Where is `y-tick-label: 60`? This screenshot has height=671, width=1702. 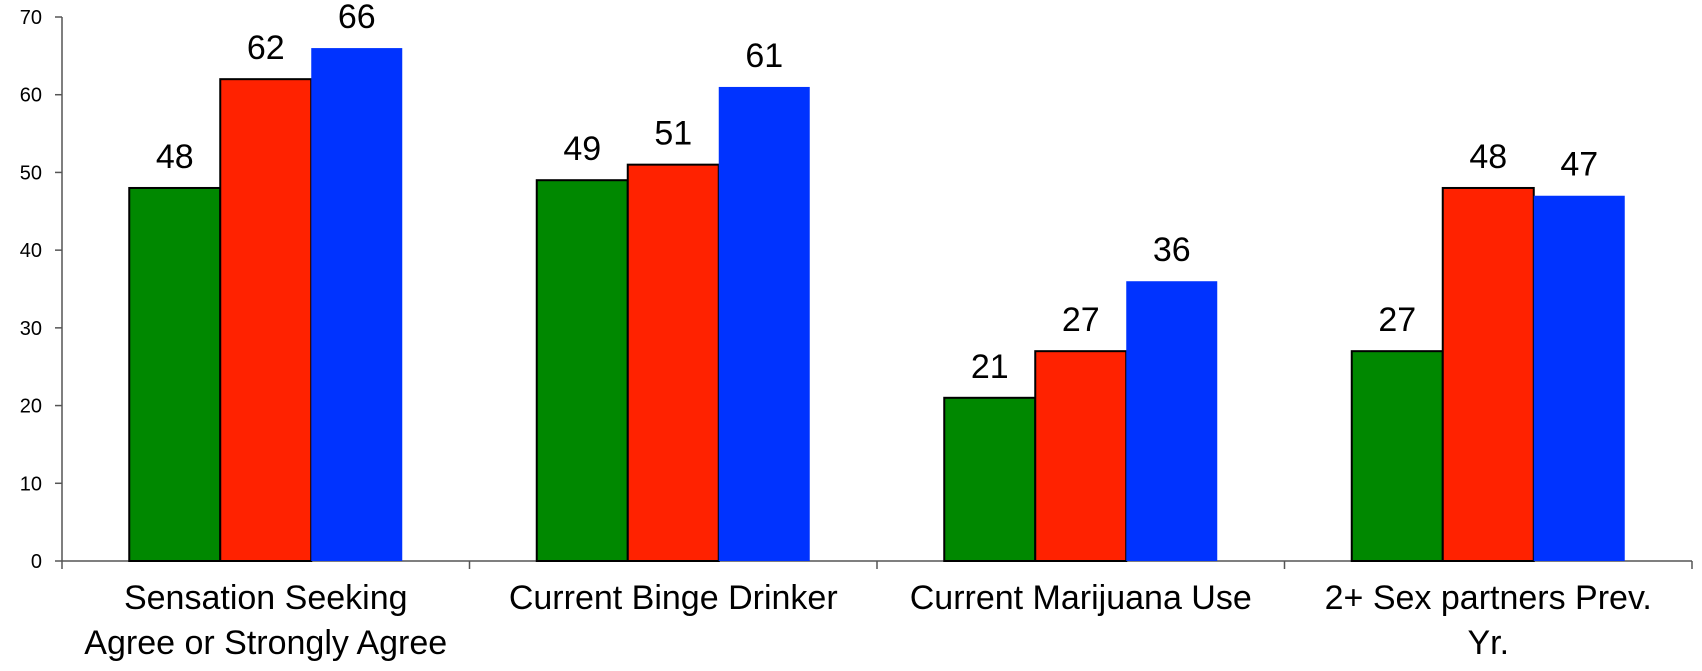
y-tick-label: 60 is located at coordinates (31, 96).